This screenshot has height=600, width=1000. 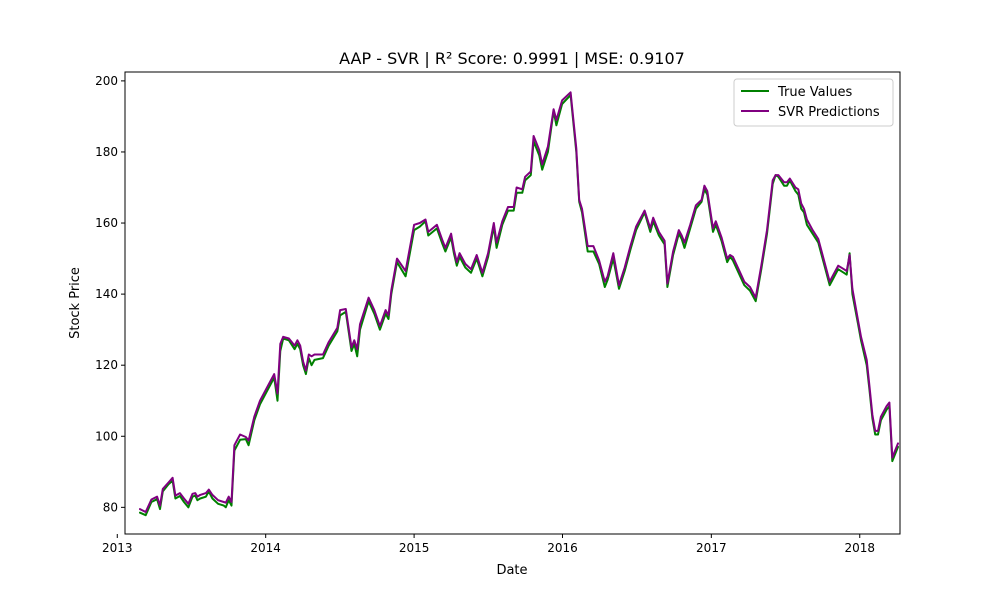 I want to click on x-axis: 2013 2014 2015 2016 2017 2018, so click(x=488, y=544).